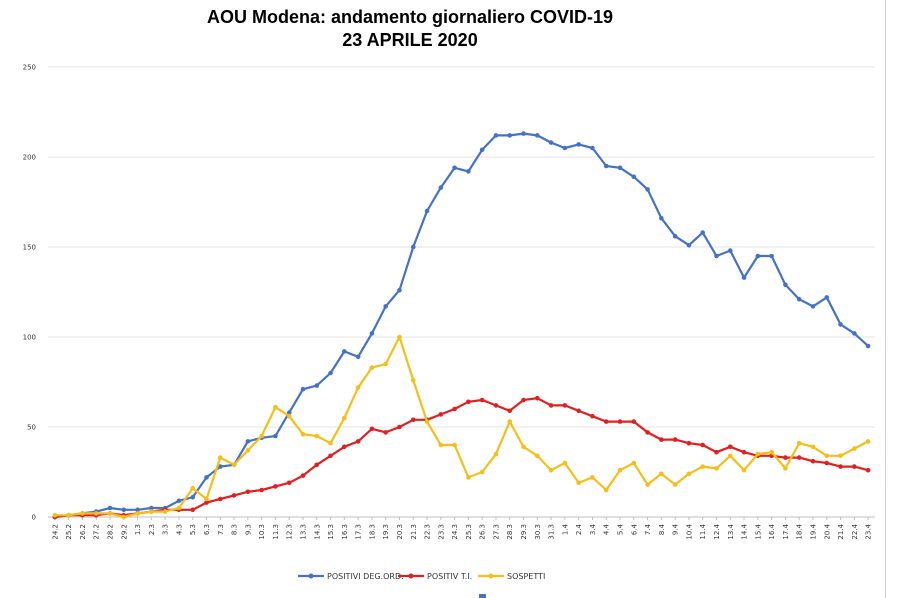 The width and height of the screenshot is (898, 598). I want to click on x-tick-label: 9.3, so click(248, 529).